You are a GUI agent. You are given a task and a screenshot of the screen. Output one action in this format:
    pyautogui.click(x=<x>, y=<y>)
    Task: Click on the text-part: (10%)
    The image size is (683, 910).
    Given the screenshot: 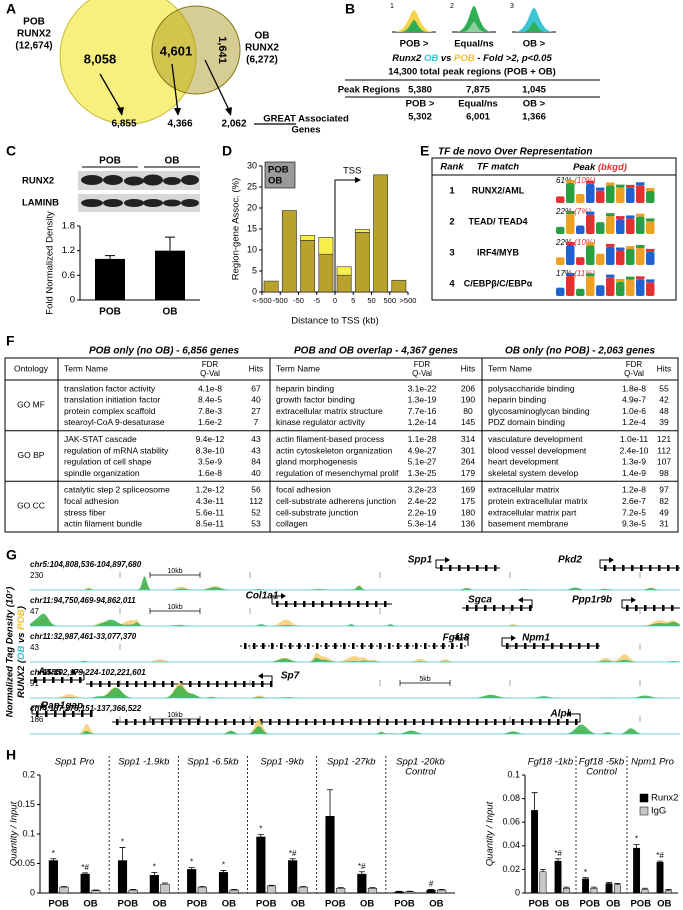 What is the action you would take?
    pyautogui.click(x=584, y=242)
    